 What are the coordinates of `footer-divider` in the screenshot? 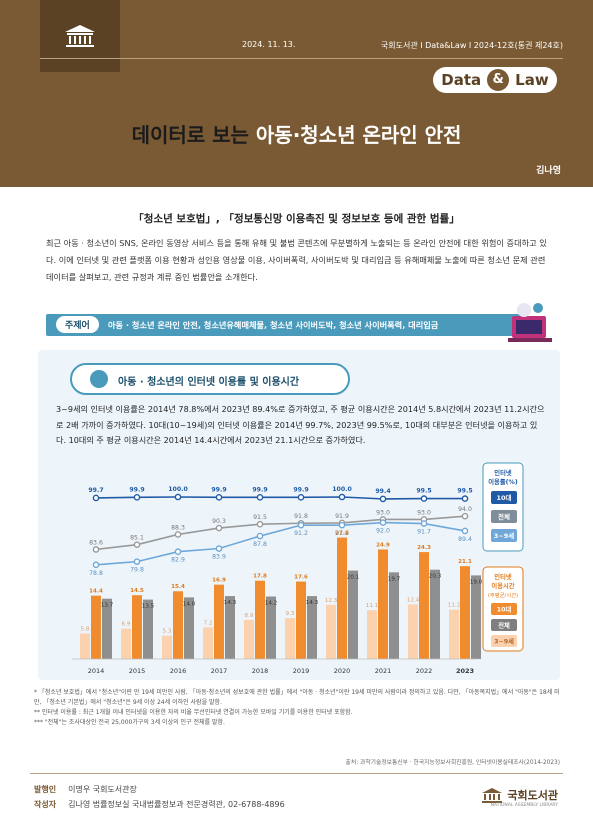 It's located at (296, 773).